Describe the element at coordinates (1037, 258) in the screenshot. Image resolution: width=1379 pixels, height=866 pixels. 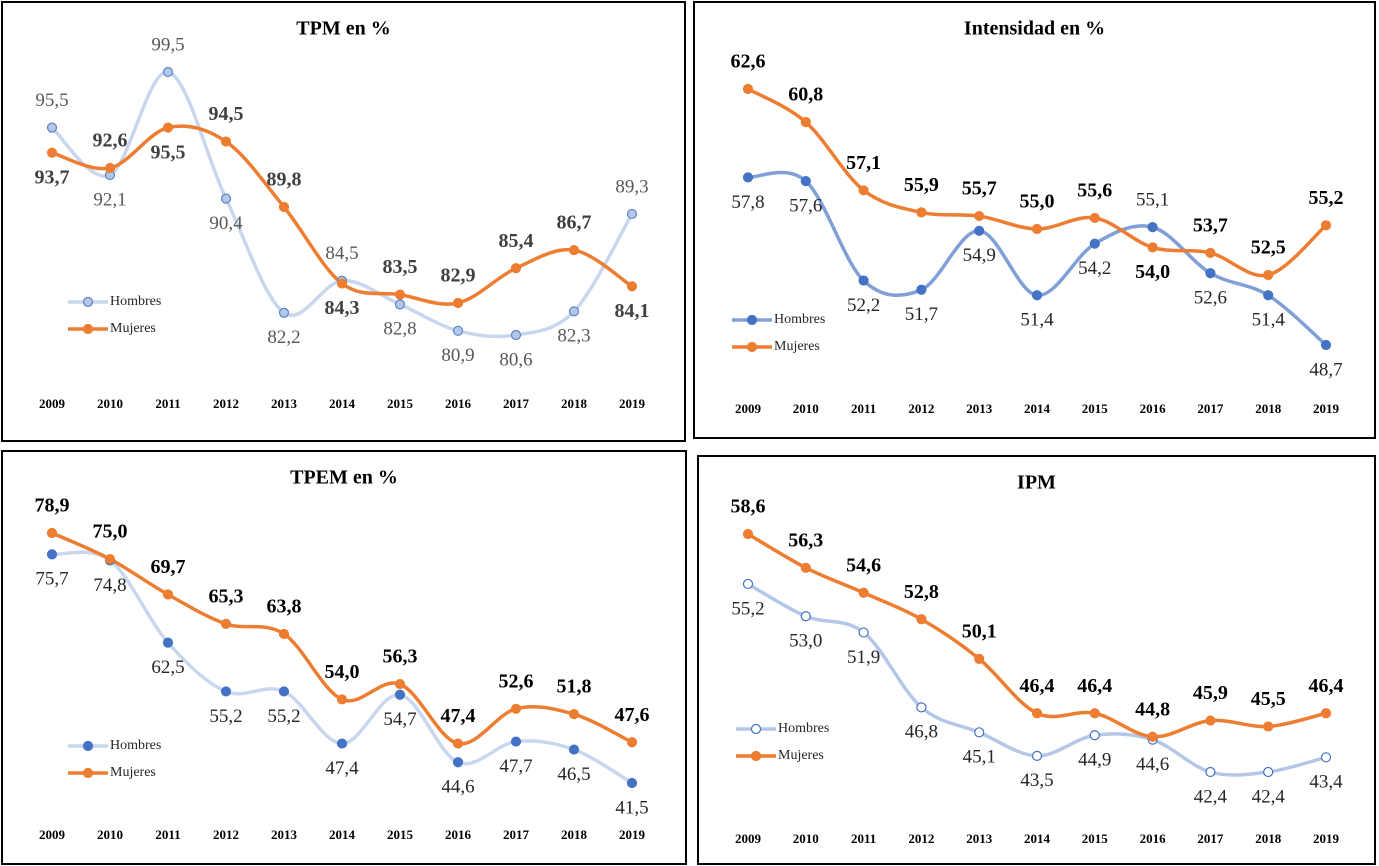
I see `series-line` at that location.